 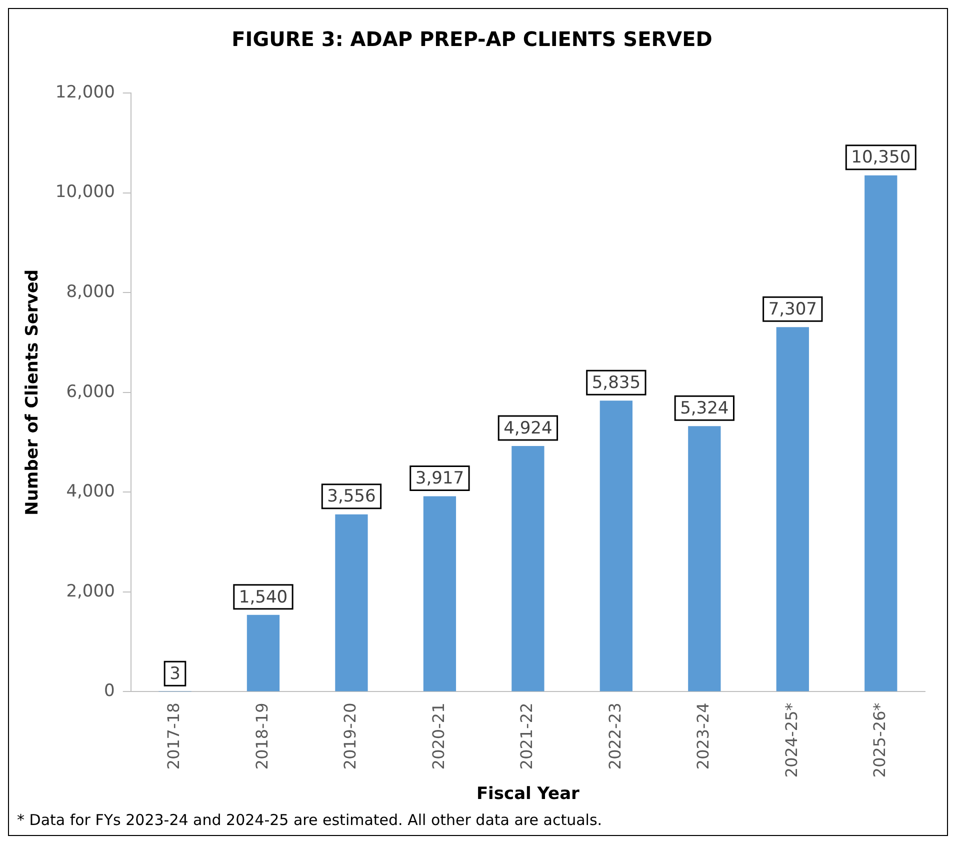 I want to click on x-axis-title: Fiscal Year, so click(x=528, y=794).